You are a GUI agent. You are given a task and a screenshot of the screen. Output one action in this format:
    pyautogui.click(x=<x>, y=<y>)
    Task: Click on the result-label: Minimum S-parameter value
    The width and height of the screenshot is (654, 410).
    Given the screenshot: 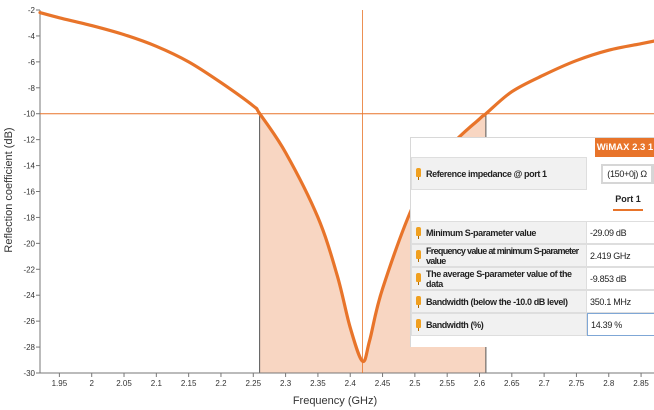 What is the action you would take?
    pyautogui.click(x=481, y=232)
    